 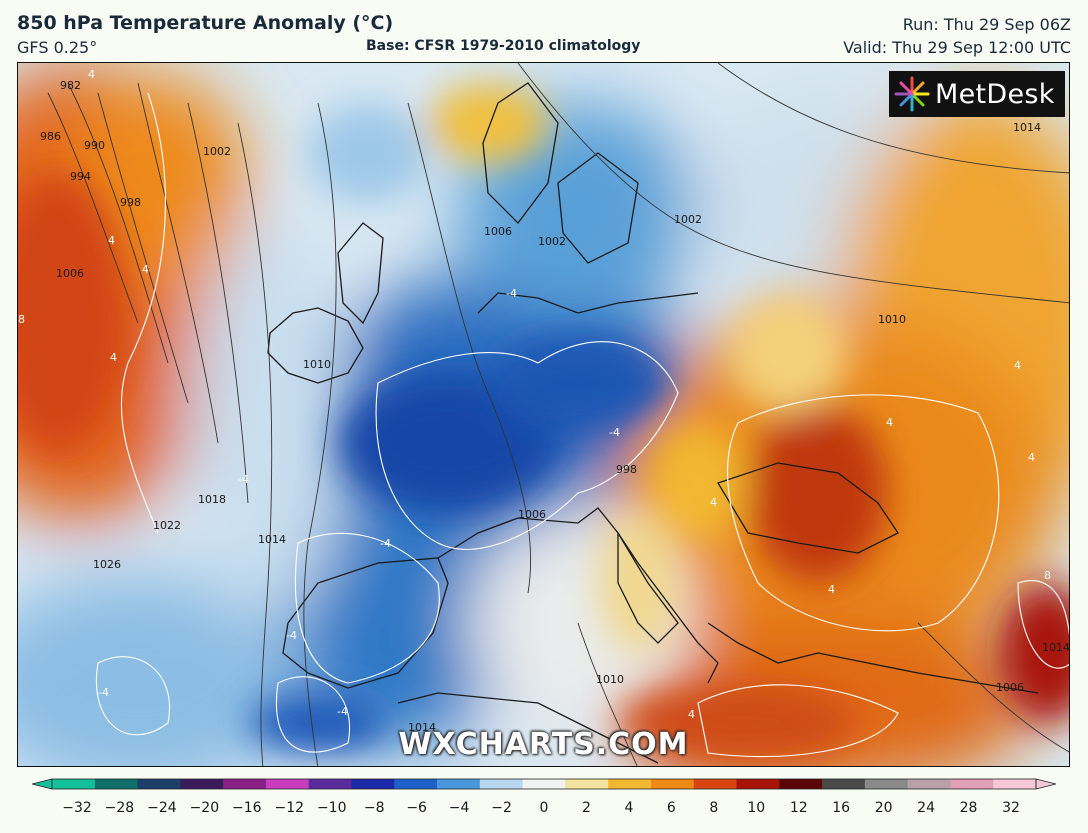 What do you see at coordinates (841, 808) in the screenshot?
I see `colorbar-tick-label: 16` at bounding box center [841, 808].